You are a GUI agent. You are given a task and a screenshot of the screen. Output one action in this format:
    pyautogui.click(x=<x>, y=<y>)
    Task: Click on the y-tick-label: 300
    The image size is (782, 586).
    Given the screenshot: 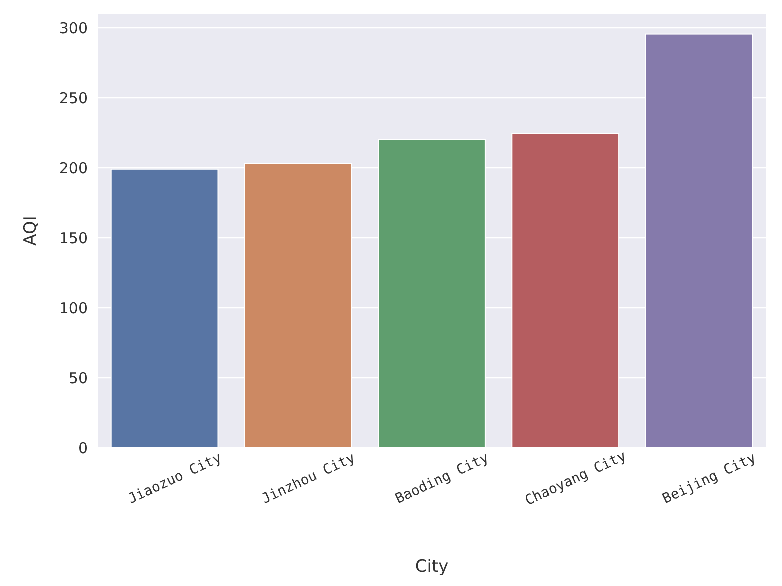 What is the action you would take?
    pyautogui.click(x=73, y=28)
    